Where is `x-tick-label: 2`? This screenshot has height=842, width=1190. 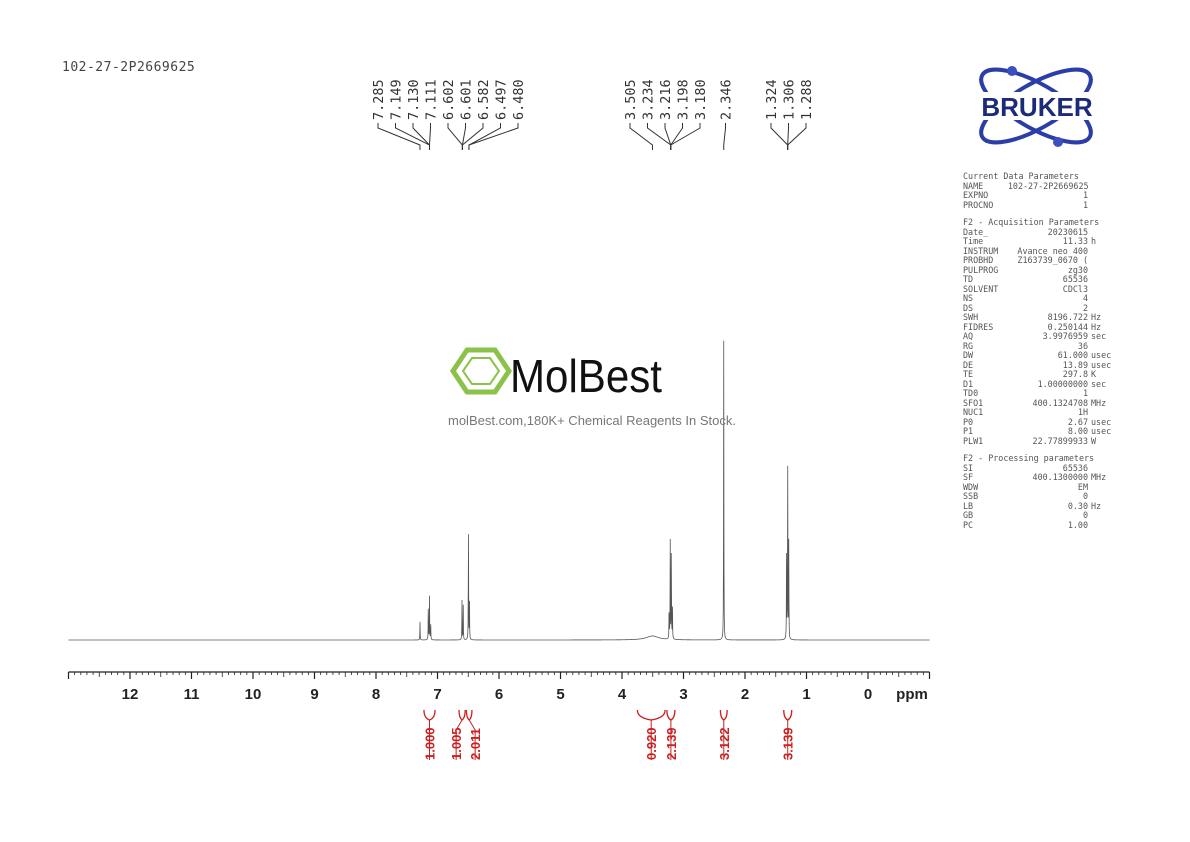 x-tick-label: 2 is located at coordinates (745, 694).